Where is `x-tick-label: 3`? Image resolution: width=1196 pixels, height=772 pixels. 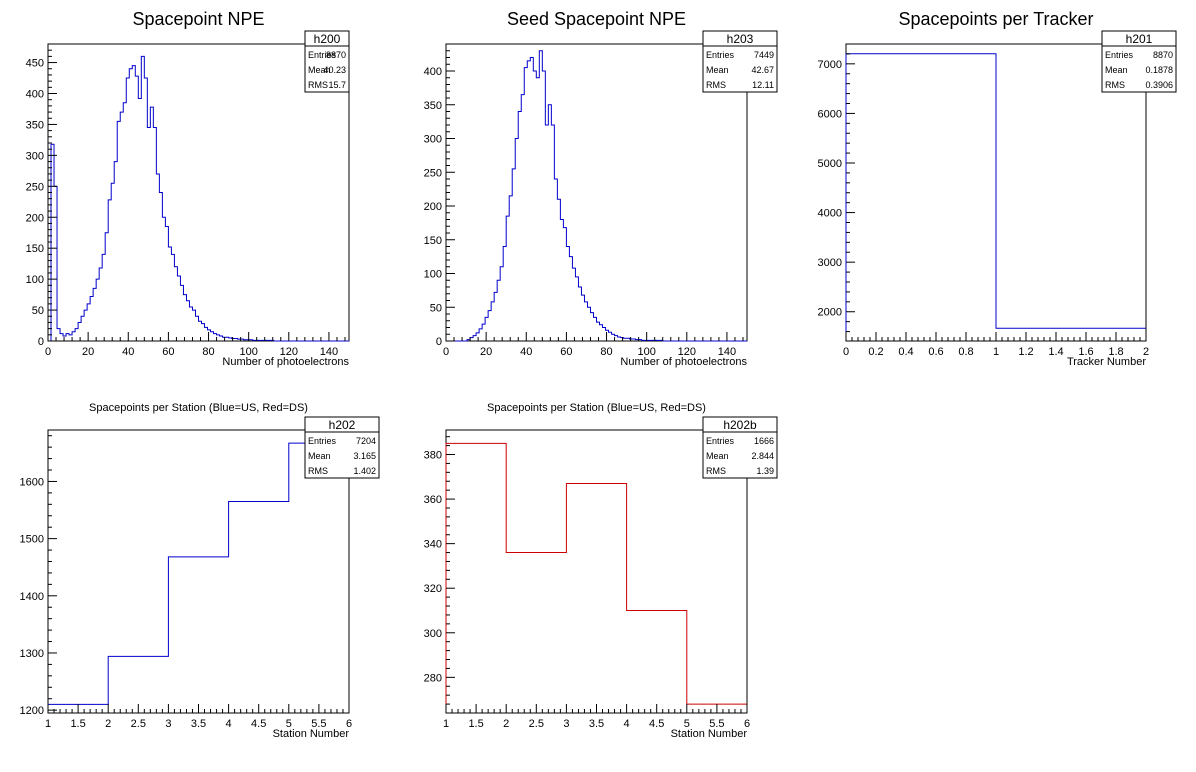 x-tick-label: 3 is located at coordinates (168, 724).